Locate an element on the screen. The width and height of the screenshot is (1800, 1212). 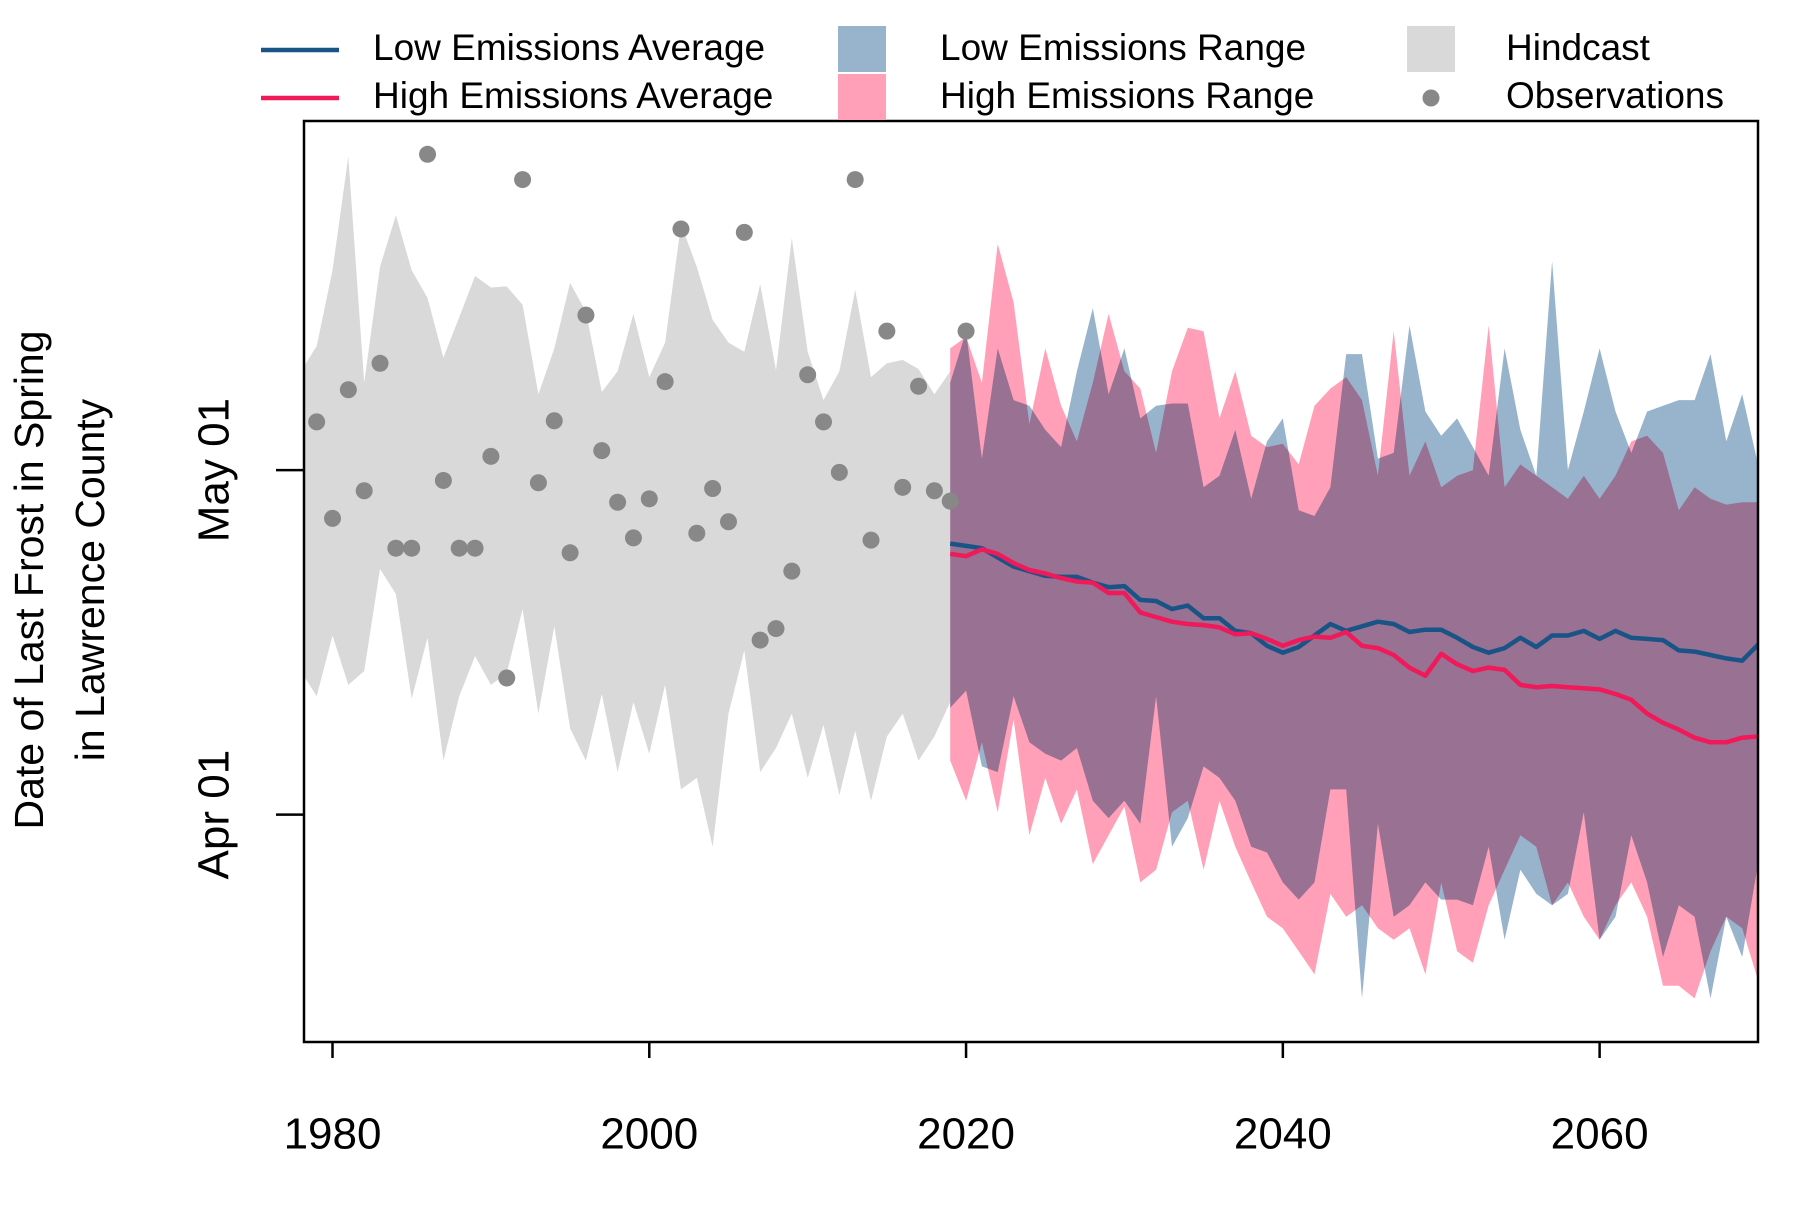
x-tick-label: 1980 is located at coordinates (333, 1134).